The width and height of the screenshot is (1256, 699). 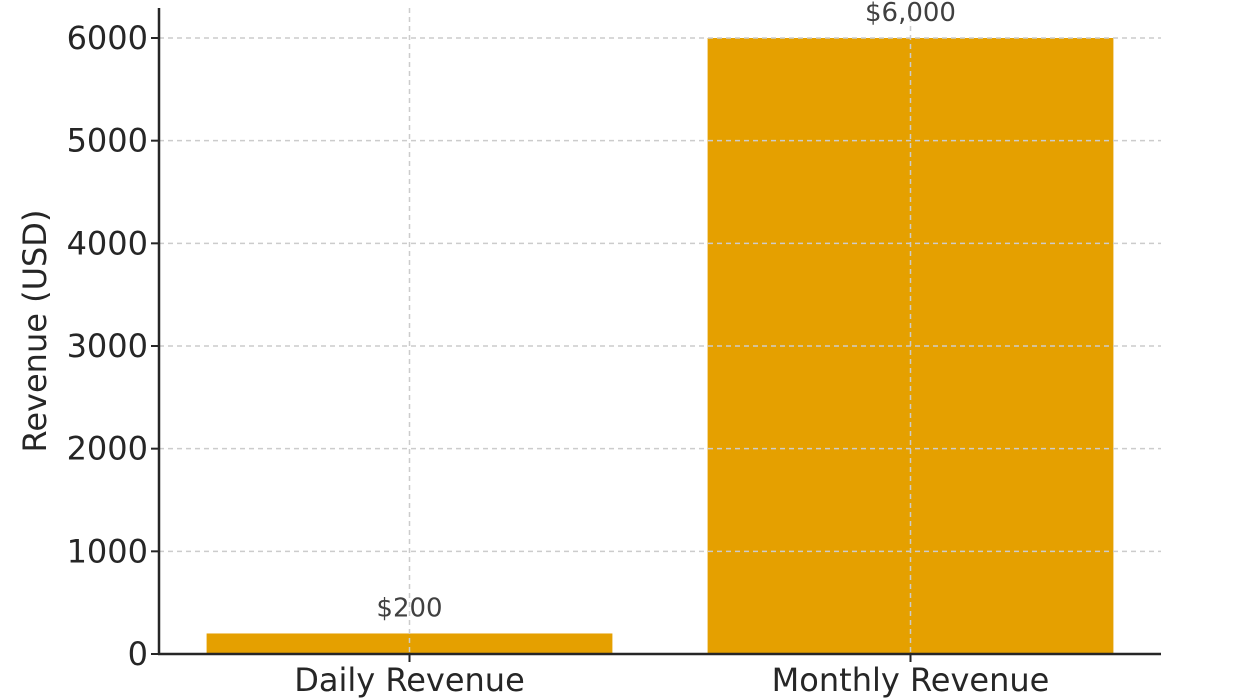 I want to click on y-axis-ticks: 0 1000 2000 3000 4000 5000 6000, so click(x=113, y=346).